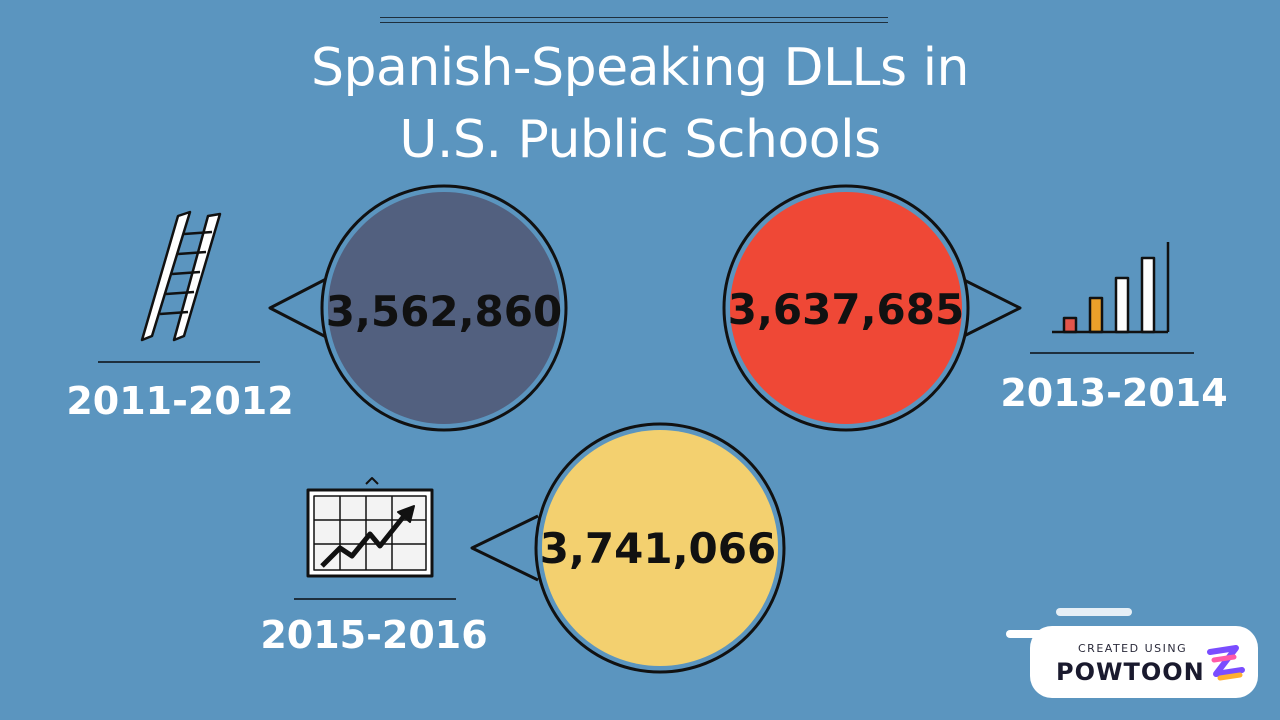 This screenshot has height=720, width=1280. Describe the element at coordinates (180, 401) in the screenshot. I see `year-label-2011: 2011-2012` at that location.